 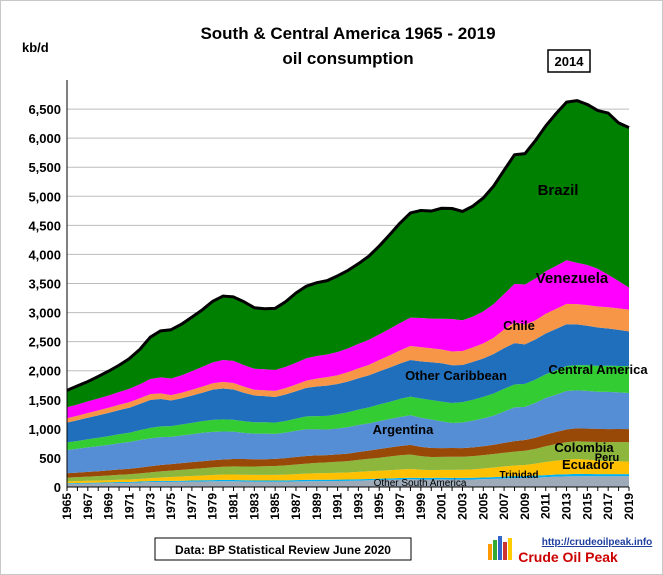 I want to click on x-tick-label: 1971, so click(x=129, y=506).